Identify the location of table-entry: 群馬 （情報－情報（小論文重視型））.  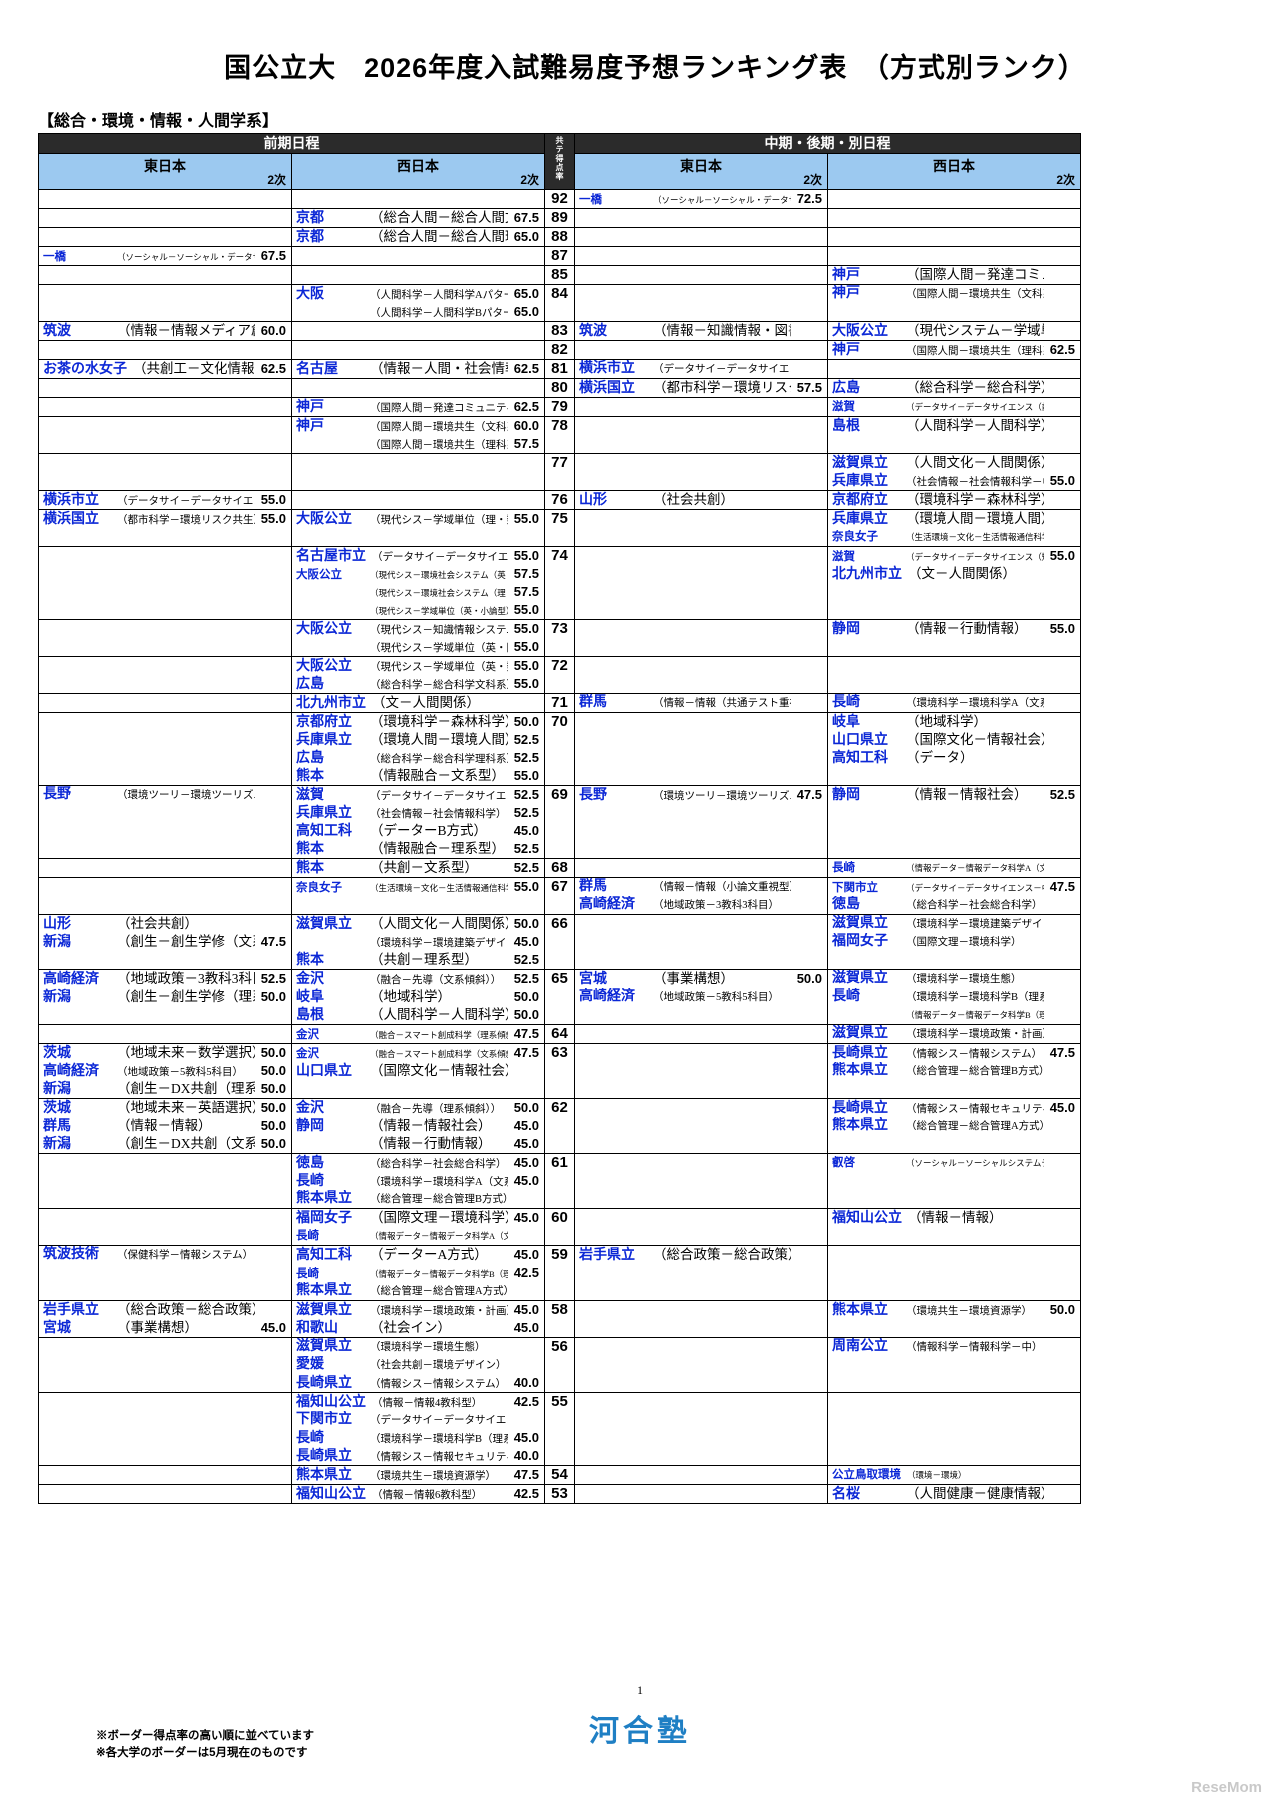
(701, 887).